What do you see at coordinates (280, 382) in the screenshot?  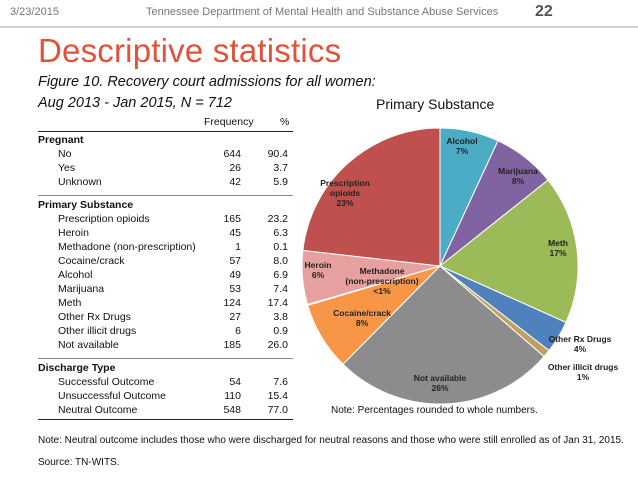 I see `row-percent: 7.6` at bounding box center [280, 382].